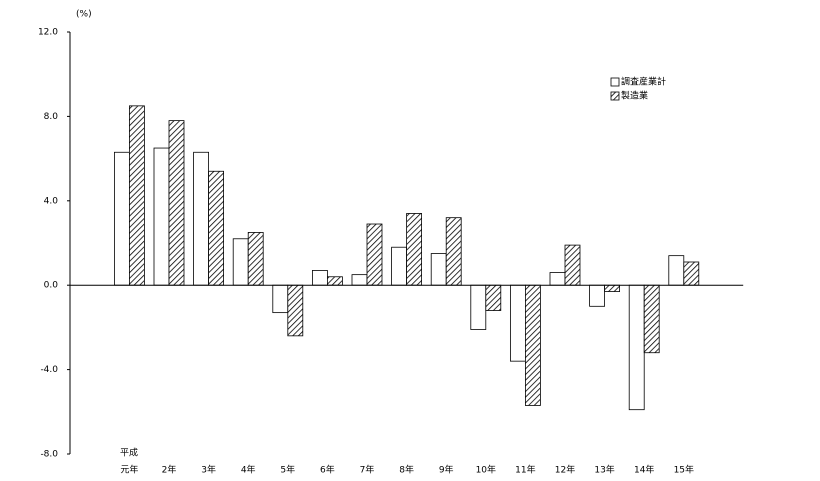 The height and width of the screenshot is (481, 820). Describe the element at coordinates (565, 470) in the screenshot. I see `x-tick-label: 12年` at that location.